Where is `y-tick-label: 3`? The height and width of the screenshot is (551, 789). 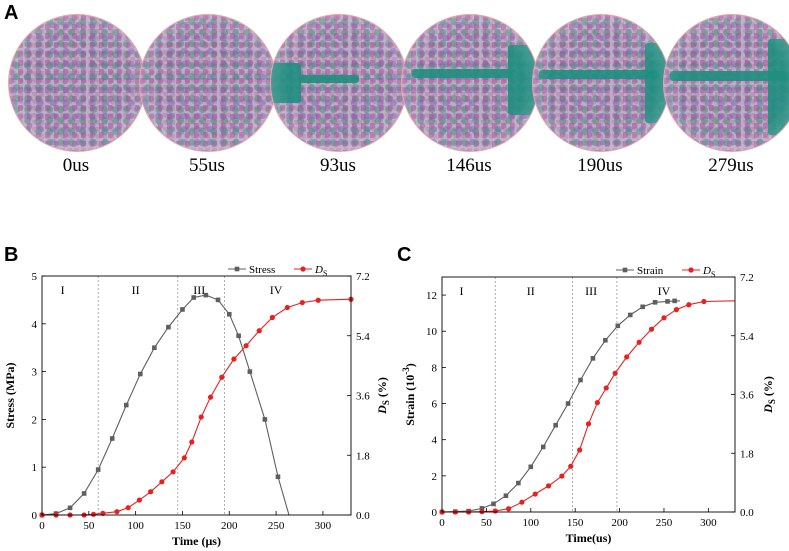
y-tick-label: 3 is located at coordinates (35, 373).